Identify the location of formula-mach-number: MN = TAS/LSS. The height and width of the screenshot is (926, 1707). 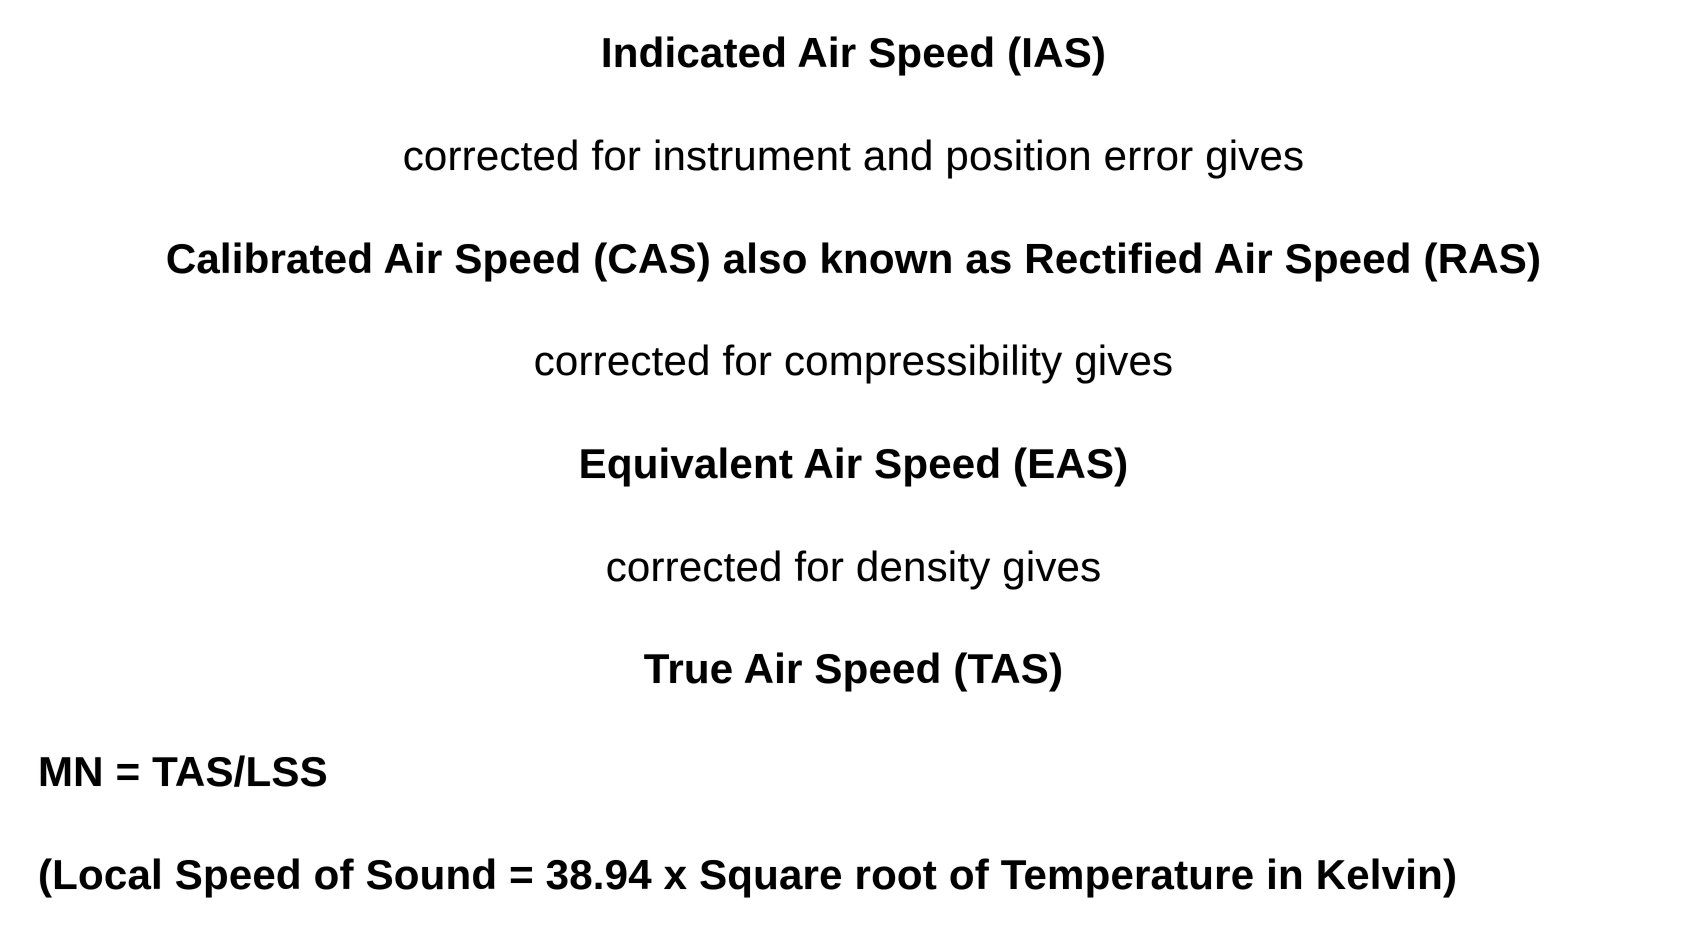
(183, 771).